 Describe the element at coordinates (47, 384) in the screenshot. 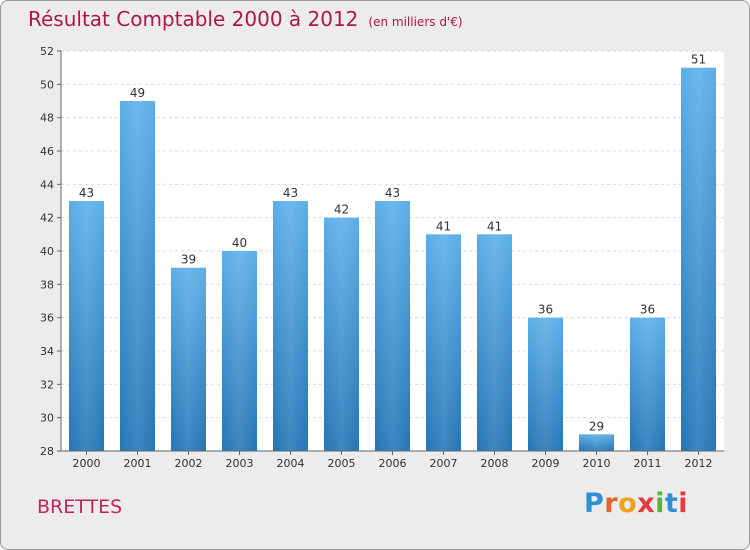

I see `y-tick-label: 32` at that location.